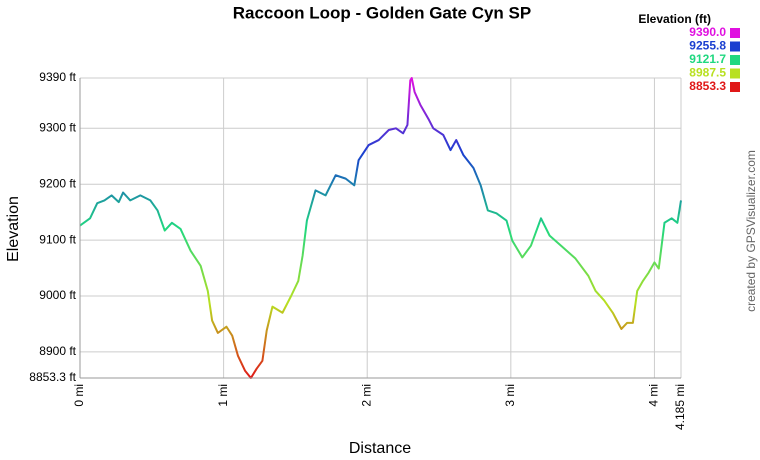 The height and width of the screenshot is (460, 760). Describe the element at coordinates (223, 395) in the screenshot. I see `x-tick-label: 1 mi` at that location.